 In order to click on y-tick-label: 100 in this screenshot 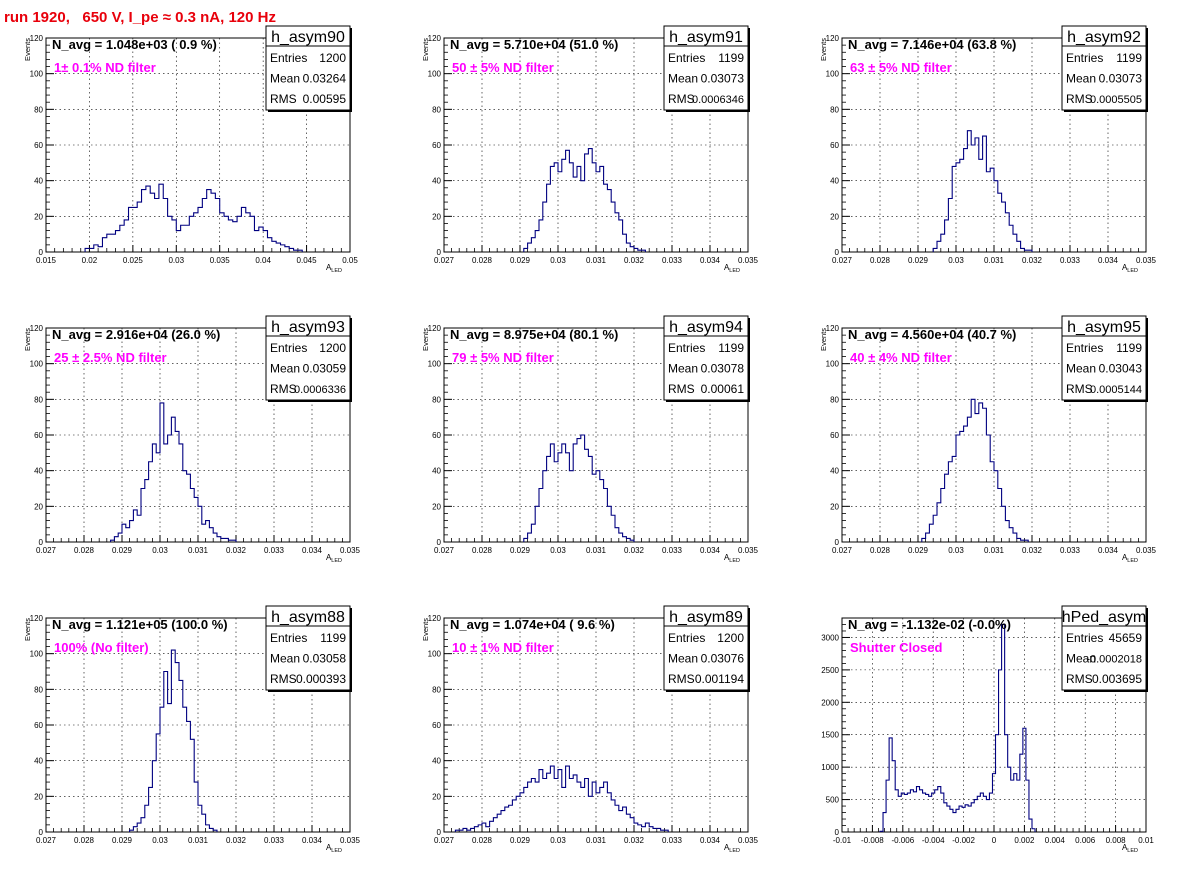, I will do `click(37, 364)`.